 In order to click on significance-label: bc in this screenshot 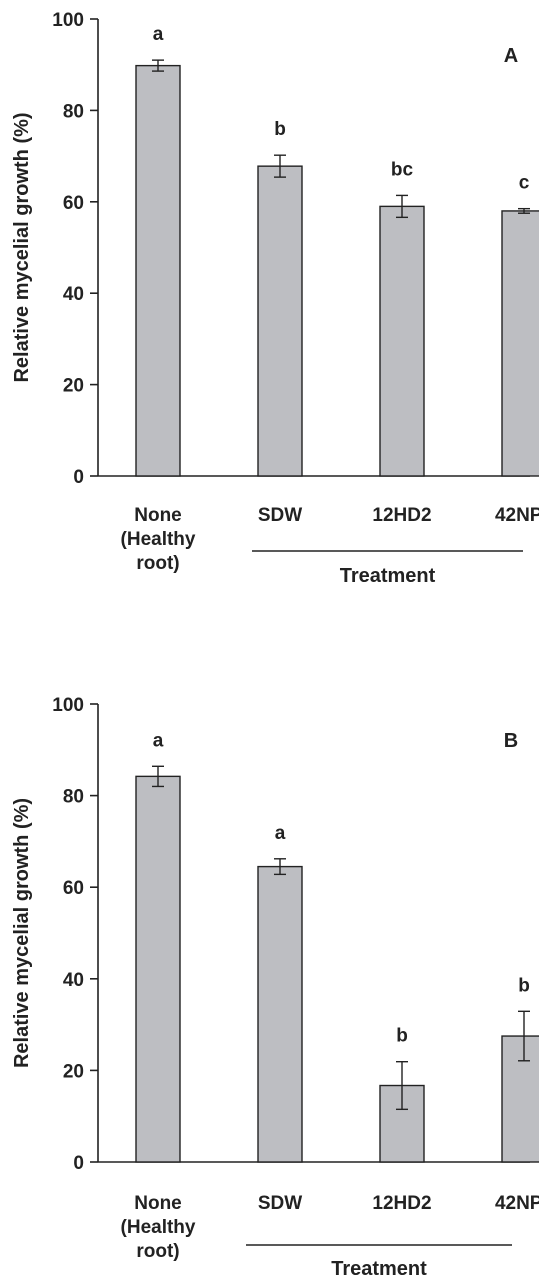, I will do `click(402, 169)`.